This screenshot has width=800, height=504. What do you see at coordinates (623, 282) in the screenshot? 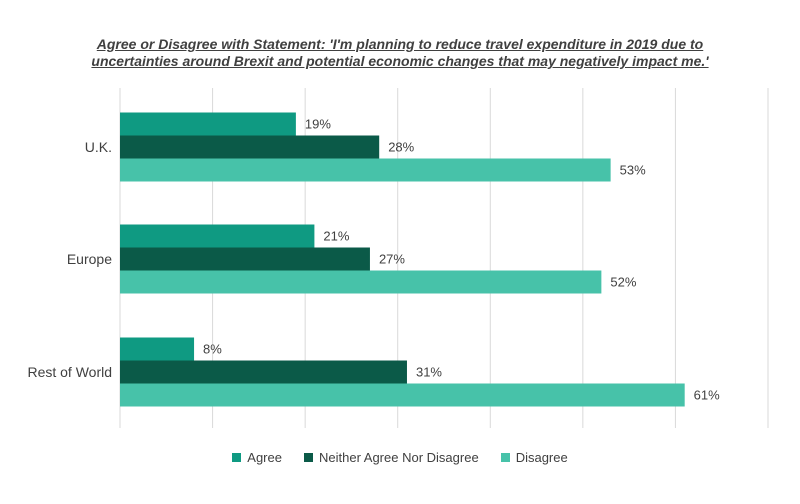
I see `data-label: 52%` at bounding box center [623, 282].